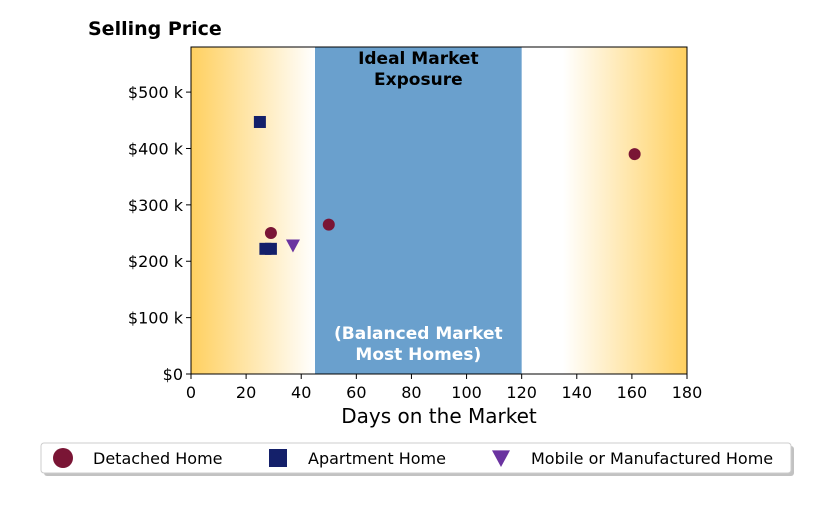 Image resolution: width=829 pixels, height=513 pixels. Describe the element at coordinates (156, 205) in the screenshot. I see `y-tick-label: $300 k` at that location.